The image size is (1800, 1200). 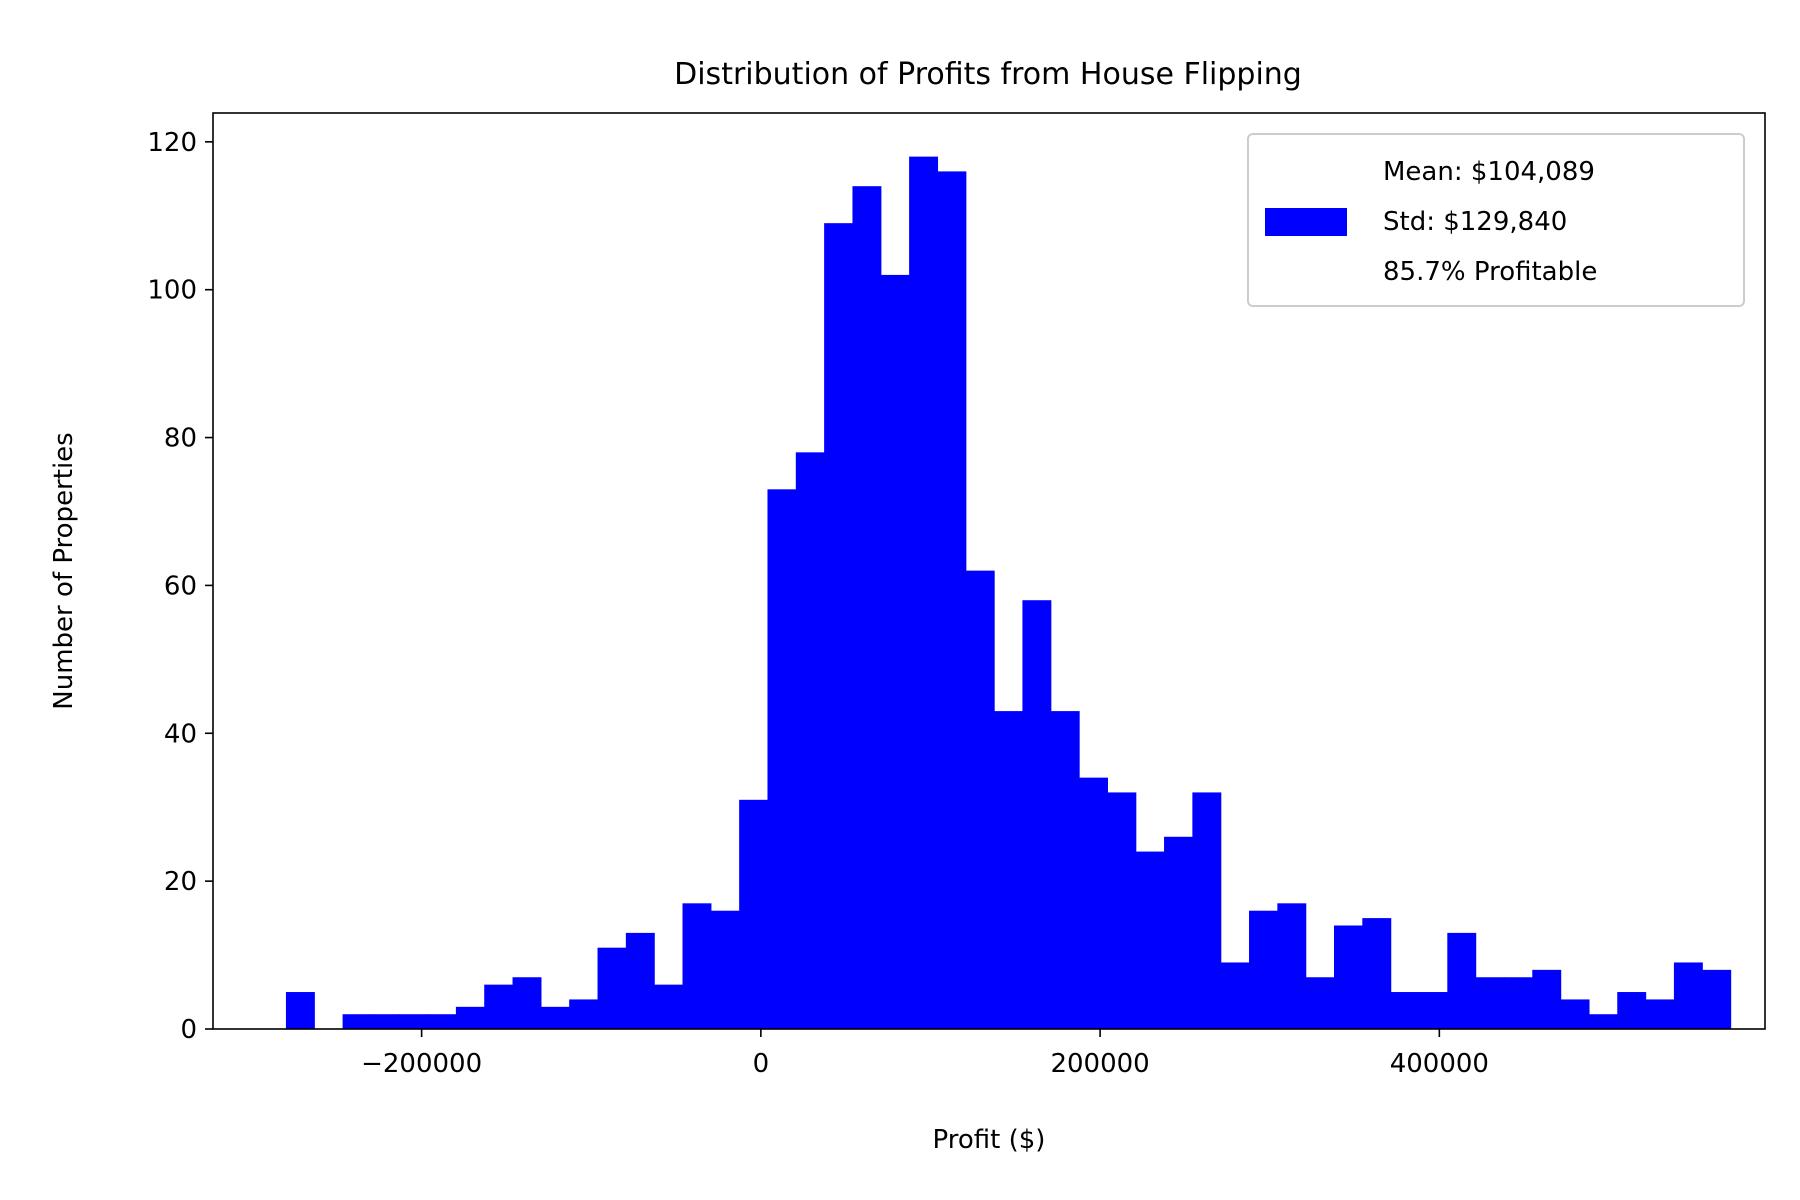 I want to click on y-tick-label: 0, so click(x=188, y=1030).